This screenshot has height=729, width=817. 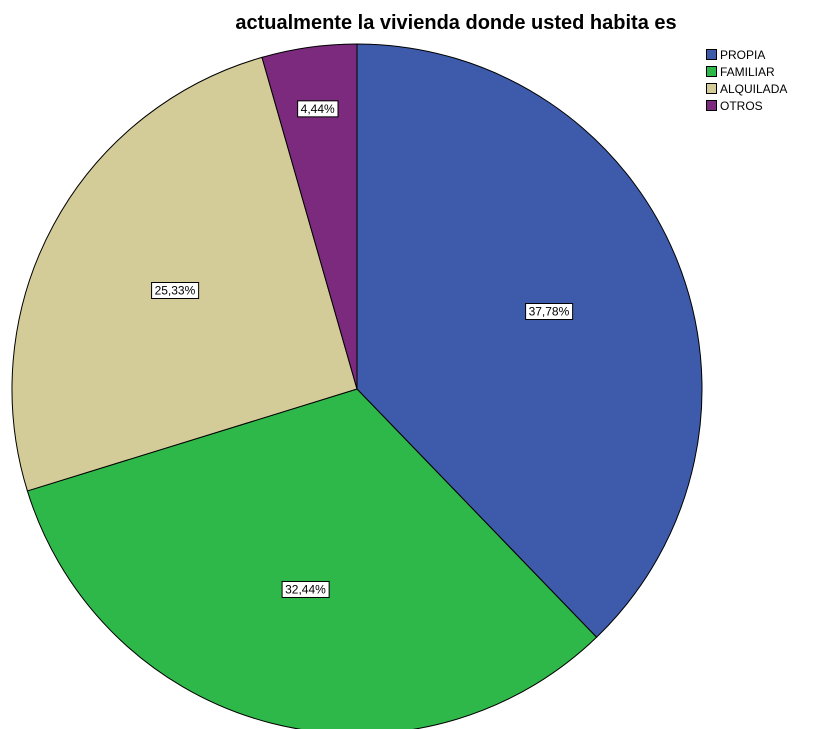 I want to click on pie-slice-otros, so click(x=309, y=216).